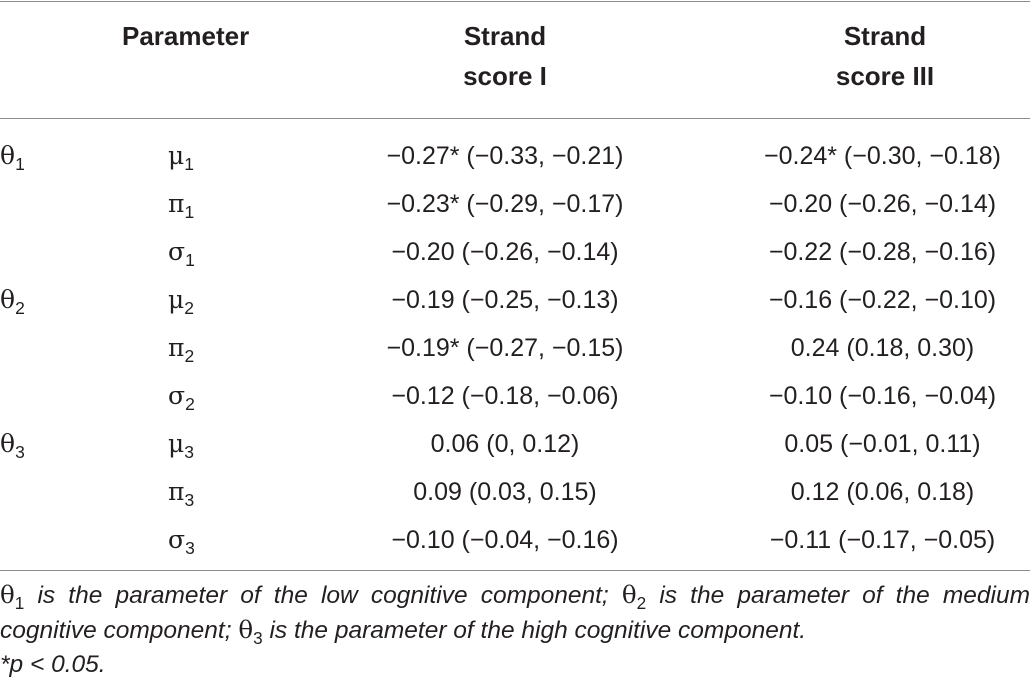 The image size is (1030, 687). I want to click on theta-2-symbol: θ2, so click(634, 596).